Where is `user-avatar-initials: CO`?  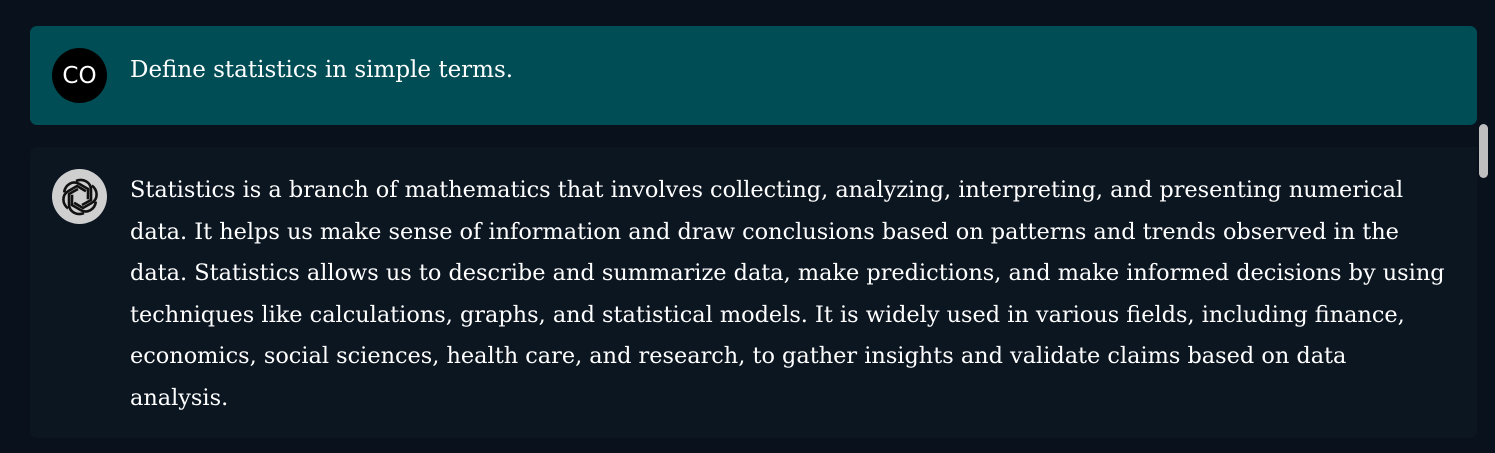 user-avatar-initials: CO is located at coordinates (79, 75).